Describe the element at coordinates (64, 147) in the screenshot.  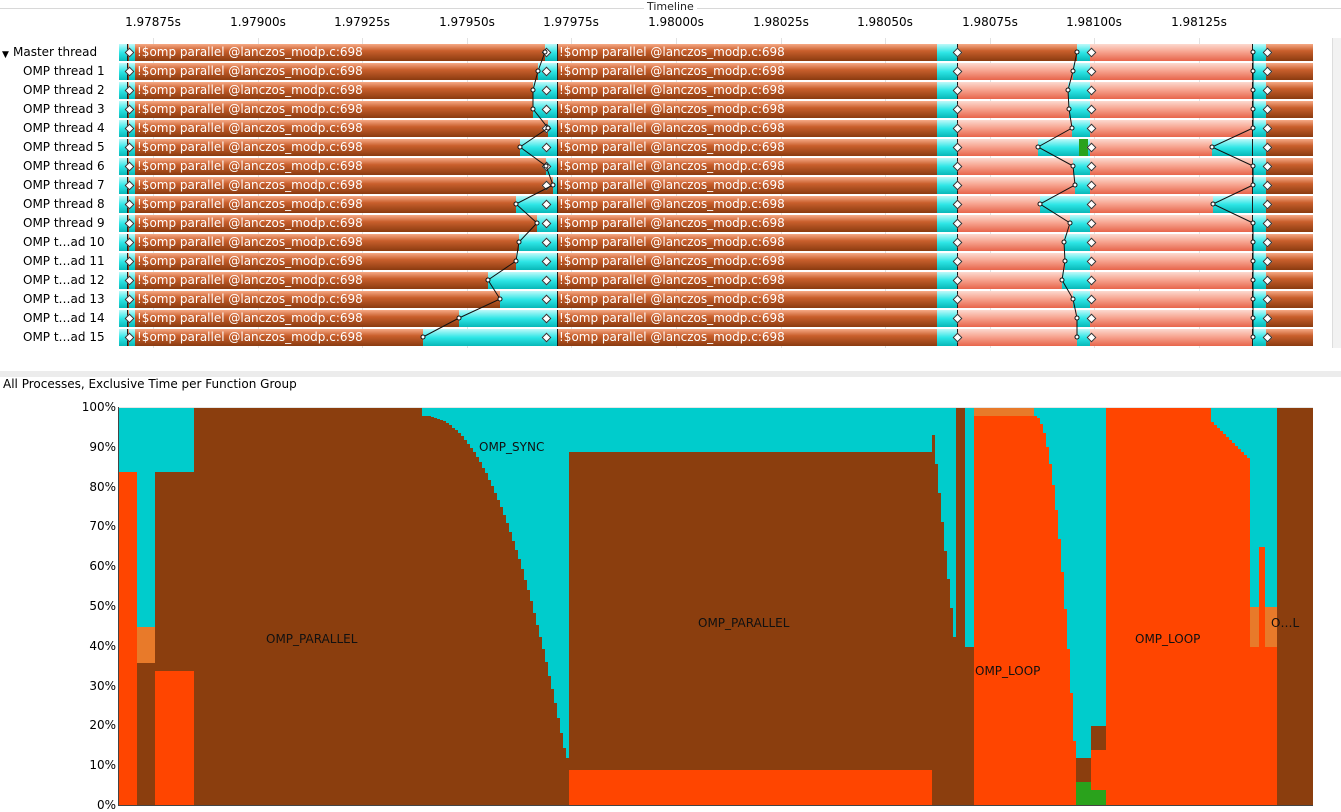
I see `thread-label: OMP thread 5` at that location.